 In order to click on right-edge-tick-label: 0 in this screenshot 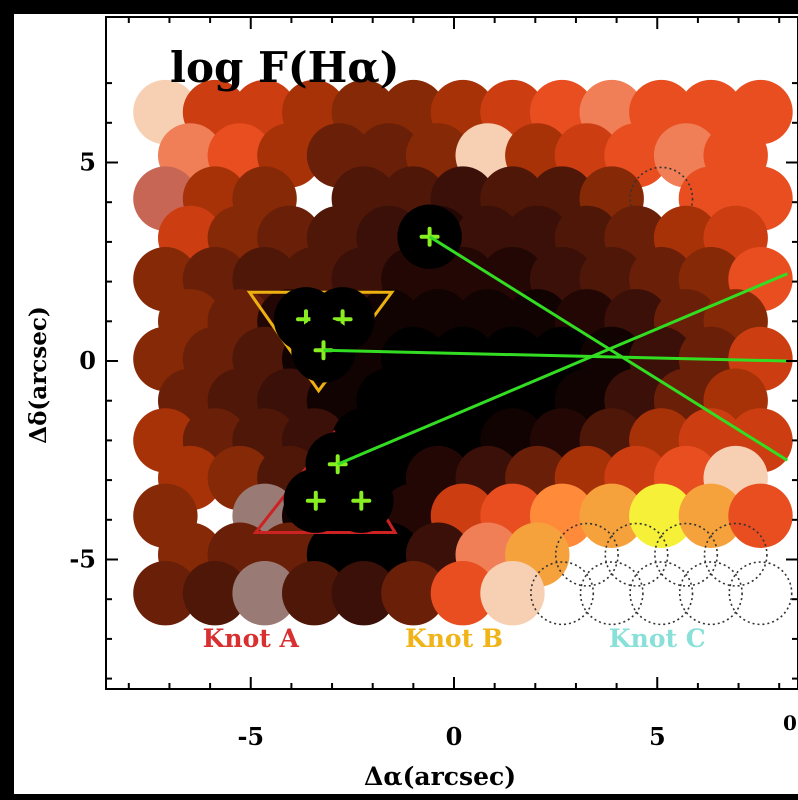, I will do `click(790, 723)`.